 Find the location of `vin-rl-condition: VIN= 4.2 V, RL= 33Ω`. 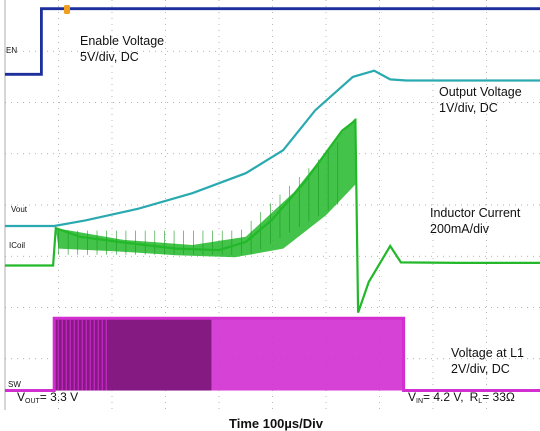

vin-rl-condition: VIN= 4.2 V, RL= 33Ω is located at coordinates (461, 397).